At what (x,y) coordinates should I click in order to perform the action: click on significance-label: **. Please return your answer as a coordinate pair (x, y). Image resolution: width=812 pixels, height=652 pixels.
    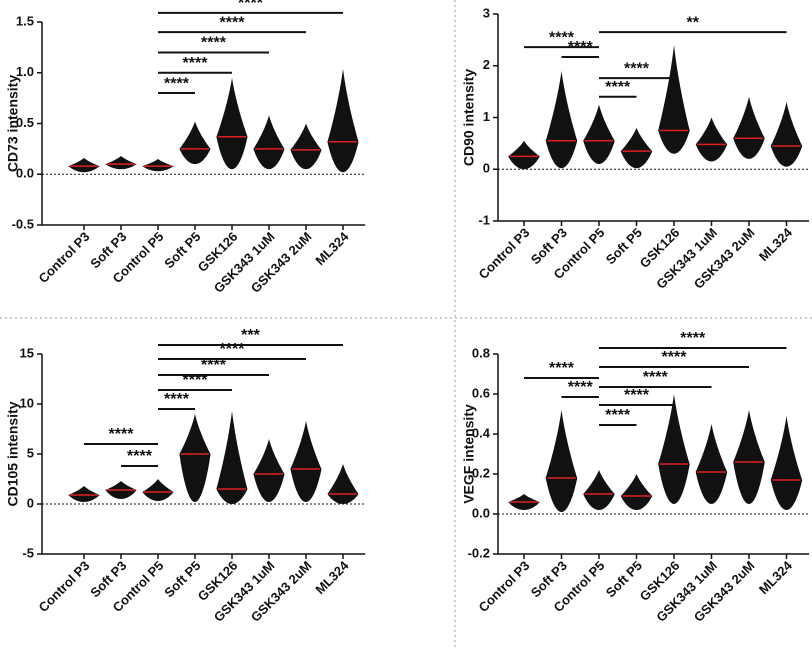
    Looking at the image, I should click on (693, 22).